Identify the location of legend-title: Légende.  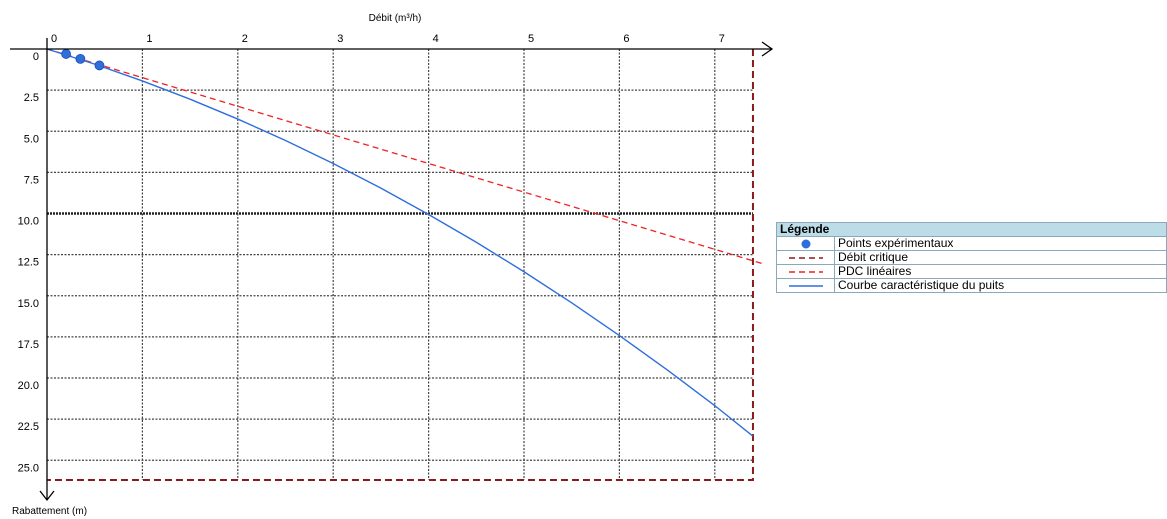
(971, 229).